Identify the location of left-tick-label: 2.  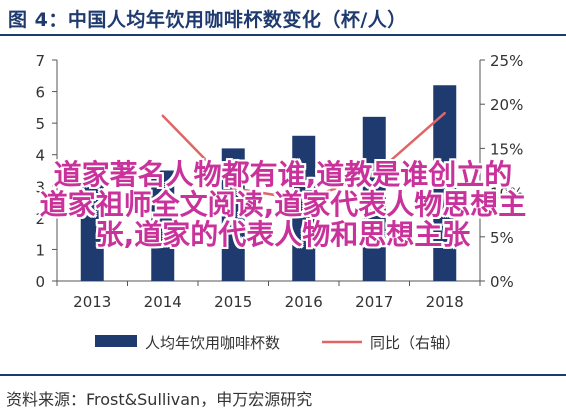
(40, 219).